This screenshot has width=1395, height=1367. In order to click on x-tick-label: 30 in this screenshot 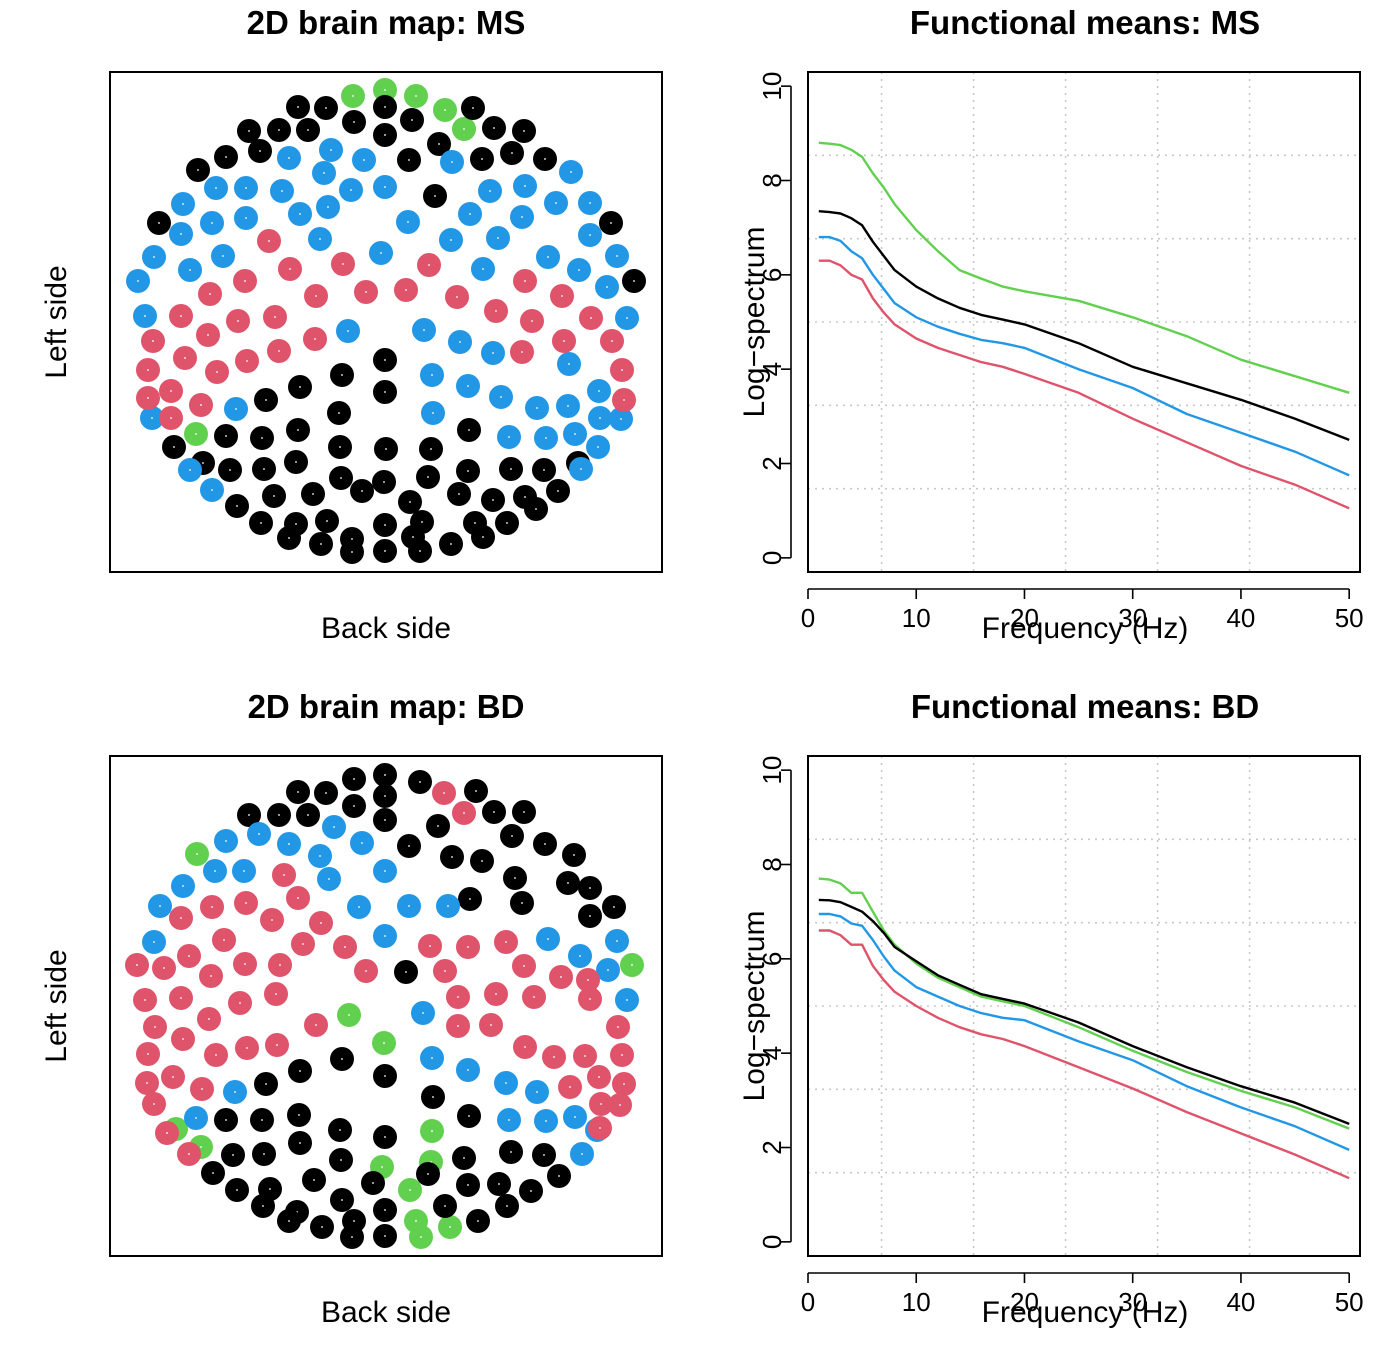, I will do `click(1132, 618)`.